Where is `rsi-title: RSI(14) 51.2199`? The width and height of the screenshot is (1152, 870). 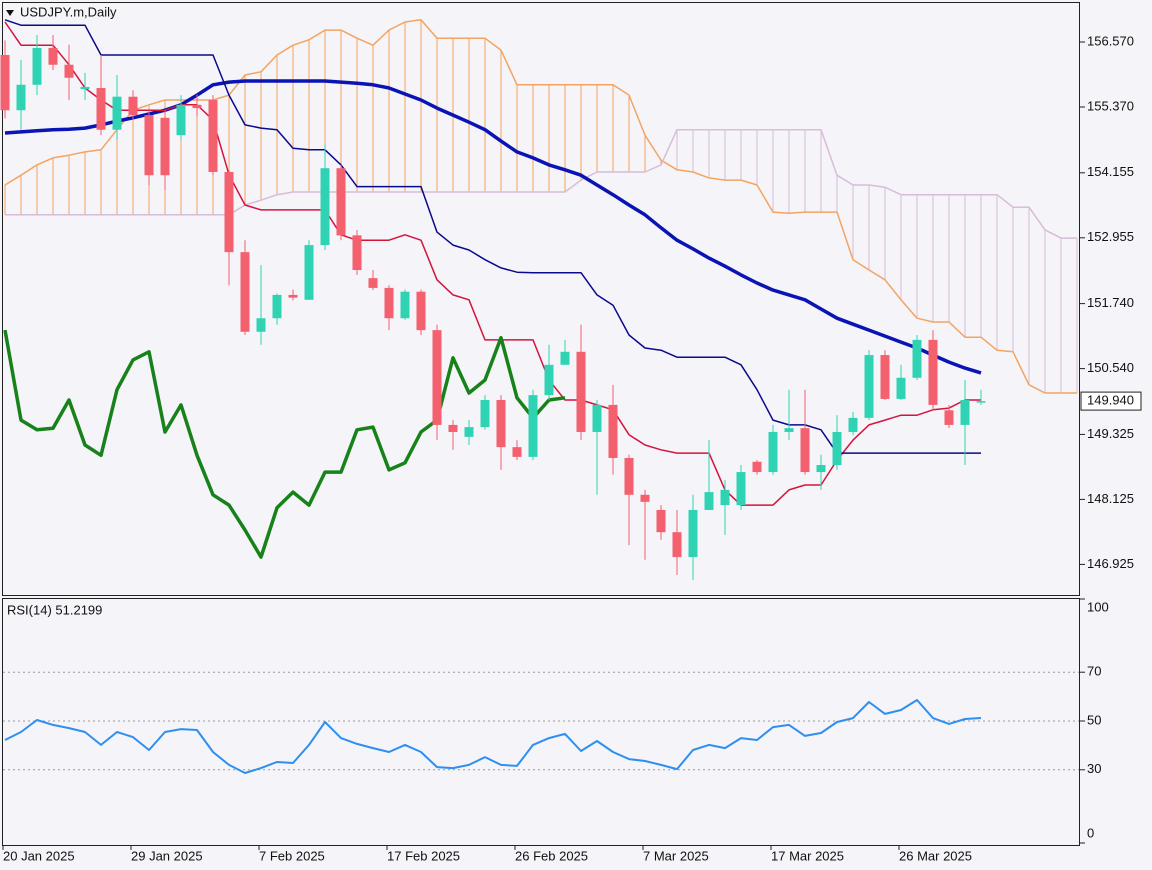 rsi-title: RSI(14) 51.2199 is located at coordinates (54, 609).